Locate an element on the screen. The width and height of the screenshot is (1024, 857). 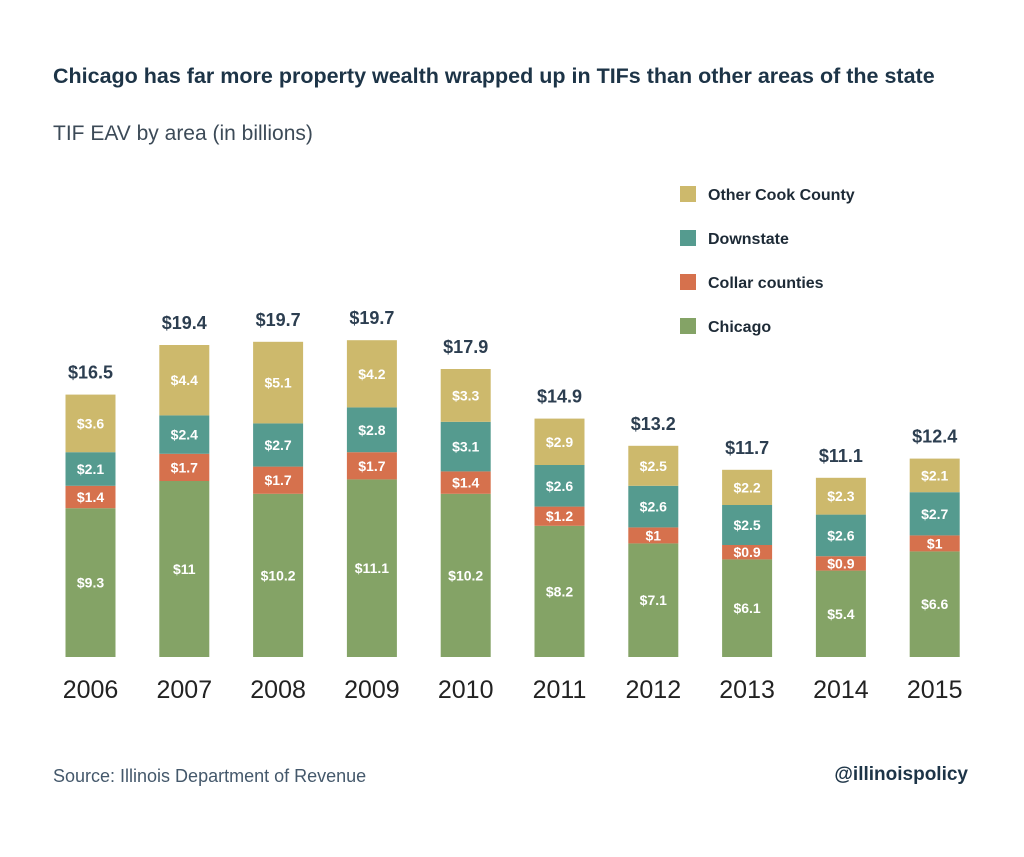
segment-value-label: $5.1 is located at coordinates (277, 383).